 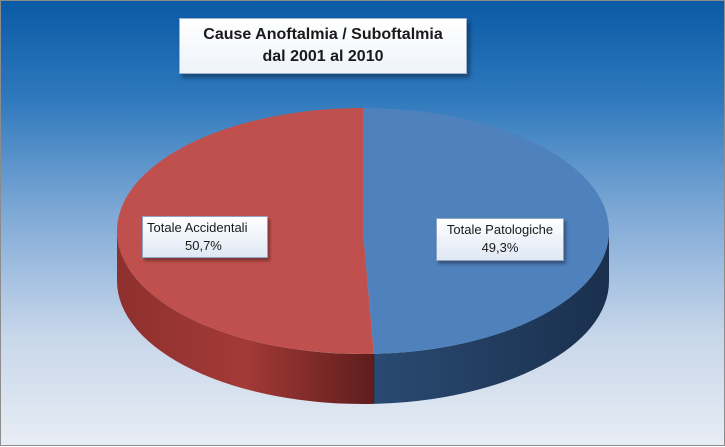 I want to click on pie-slice-patologiche-side, so click(x=491, y=317).